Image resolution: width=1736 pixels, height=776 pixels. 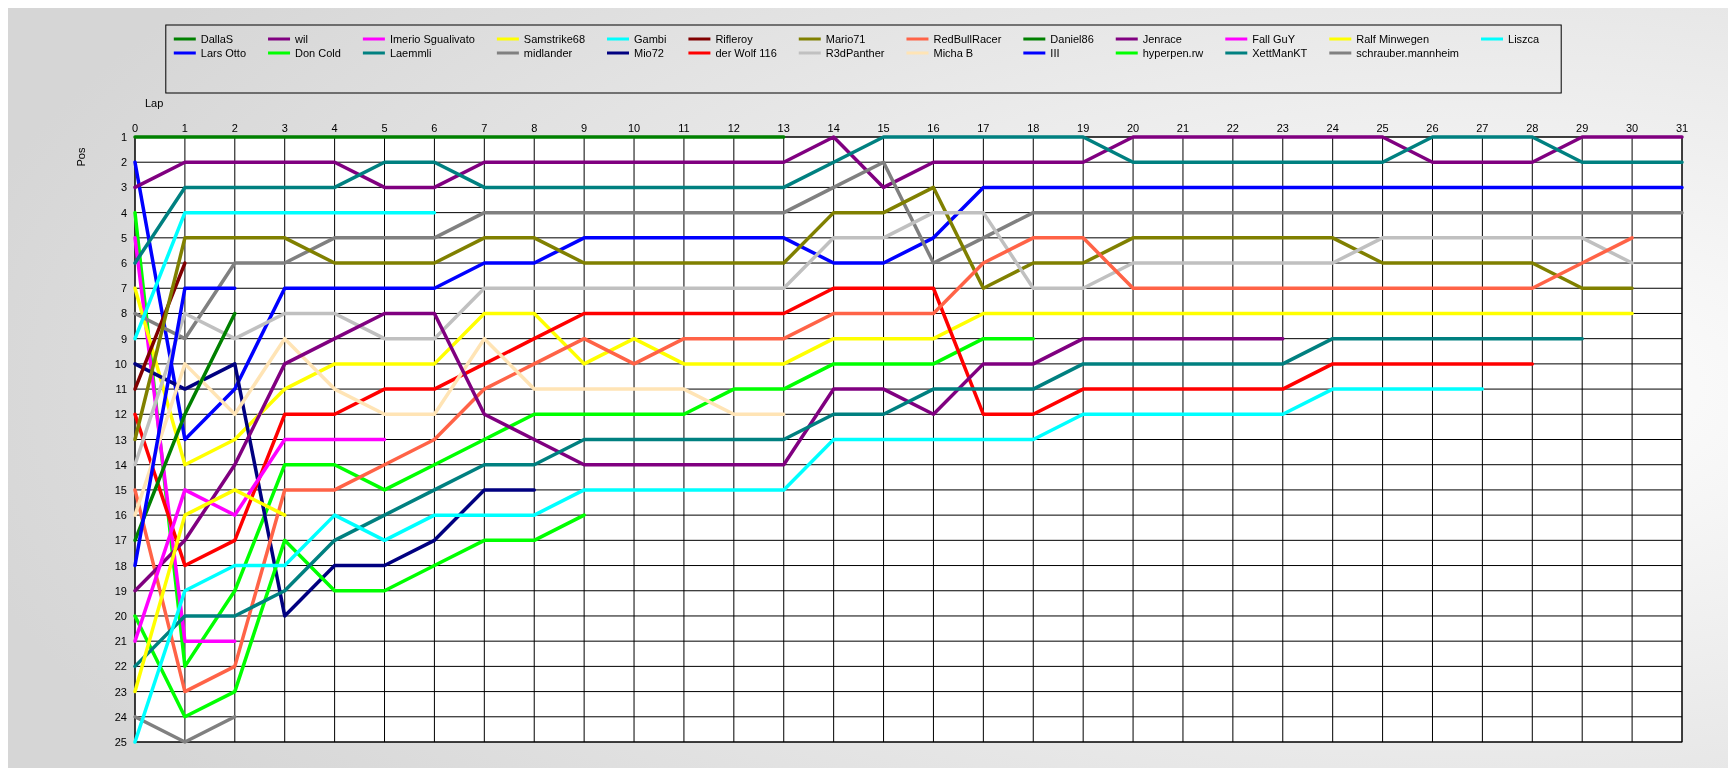 What do you see at coordinates (1524, 39) in the screenshot?
I see `legend-label: Liszca` at bounding box center [1524, 39].